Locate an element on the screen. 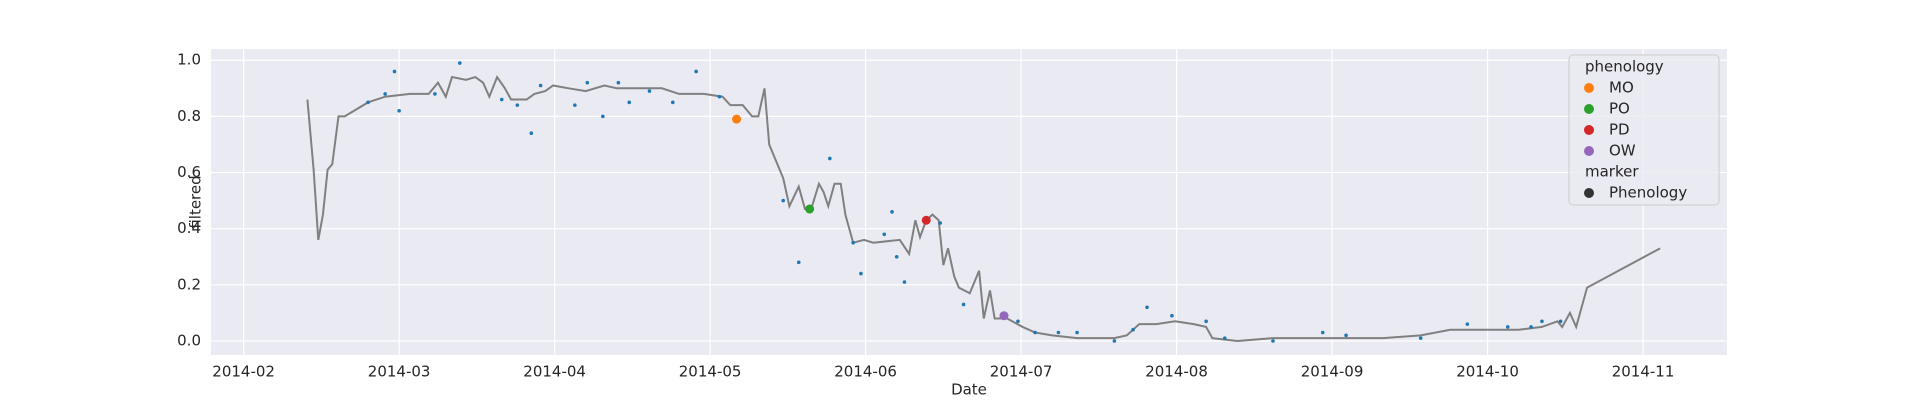  x-tick-label: 2014-02 is located at coordinates (243, 372).